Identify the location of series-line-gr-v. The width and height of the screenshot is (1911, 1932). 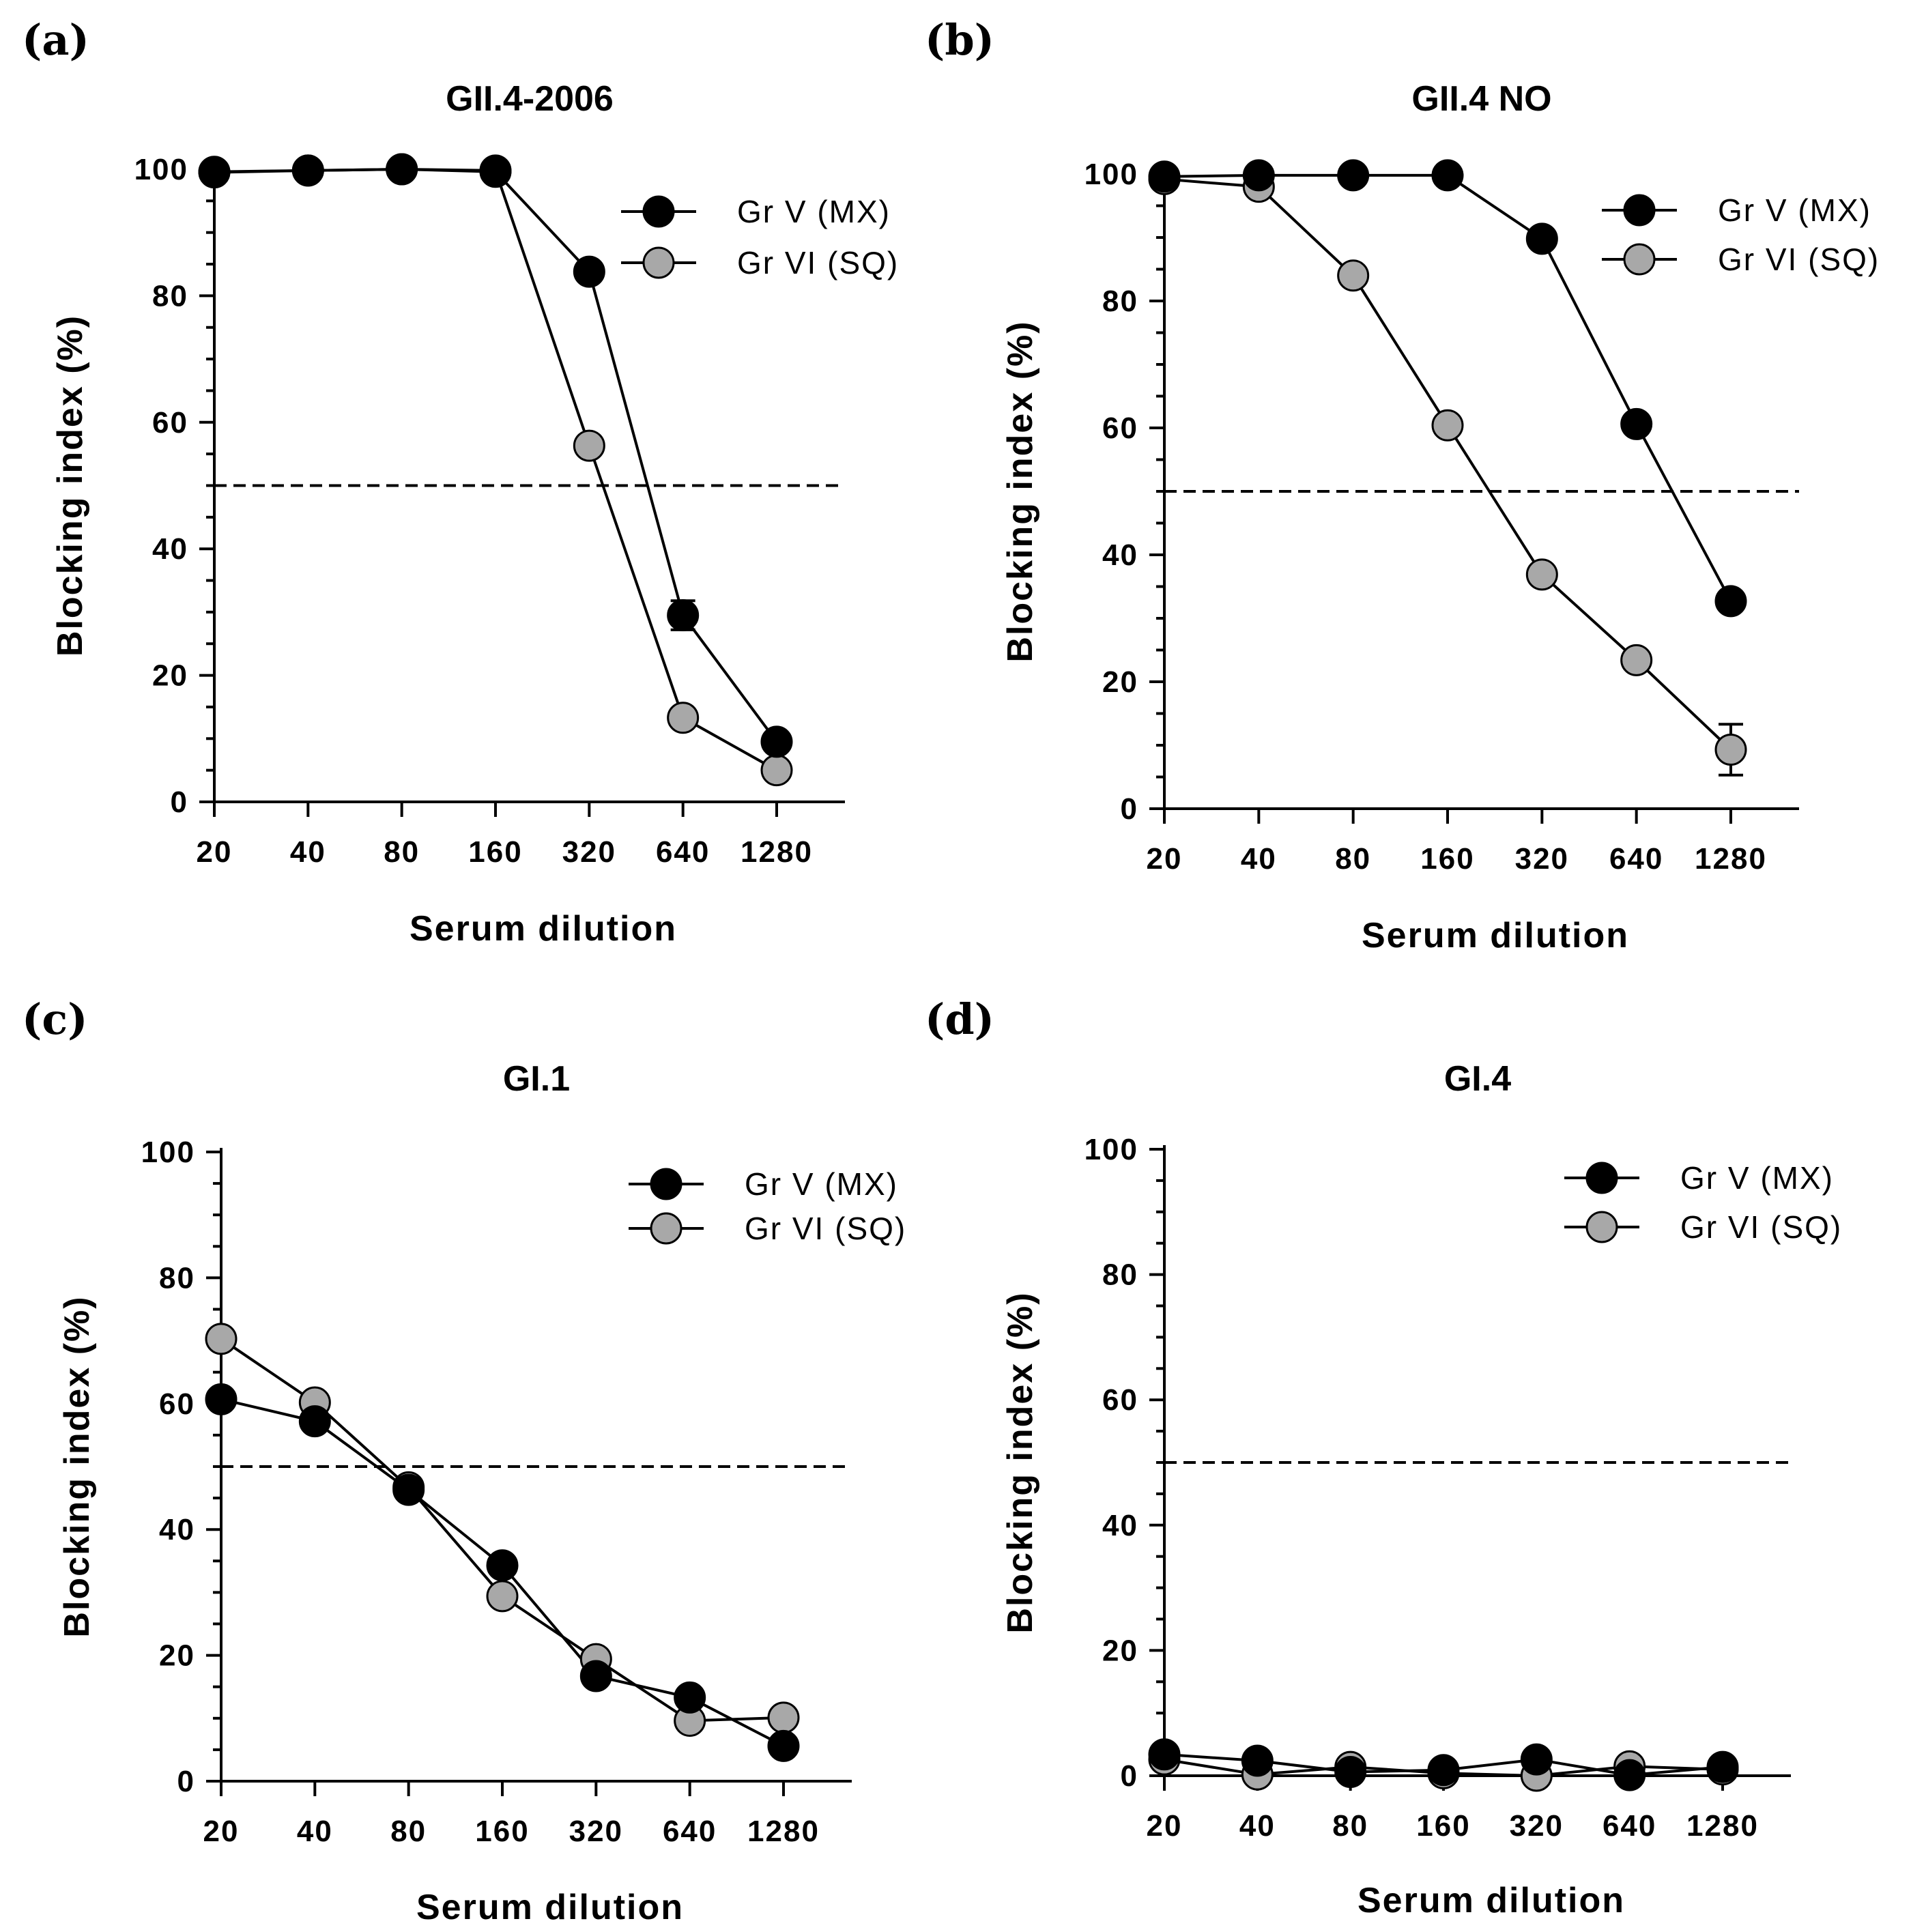
(496, 455).